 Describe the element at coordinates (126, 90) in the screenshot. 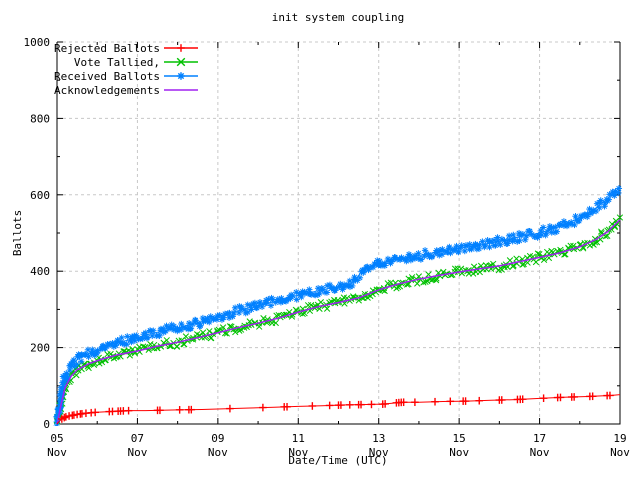

I see `legend-entry: Acknowledgements` at that location.